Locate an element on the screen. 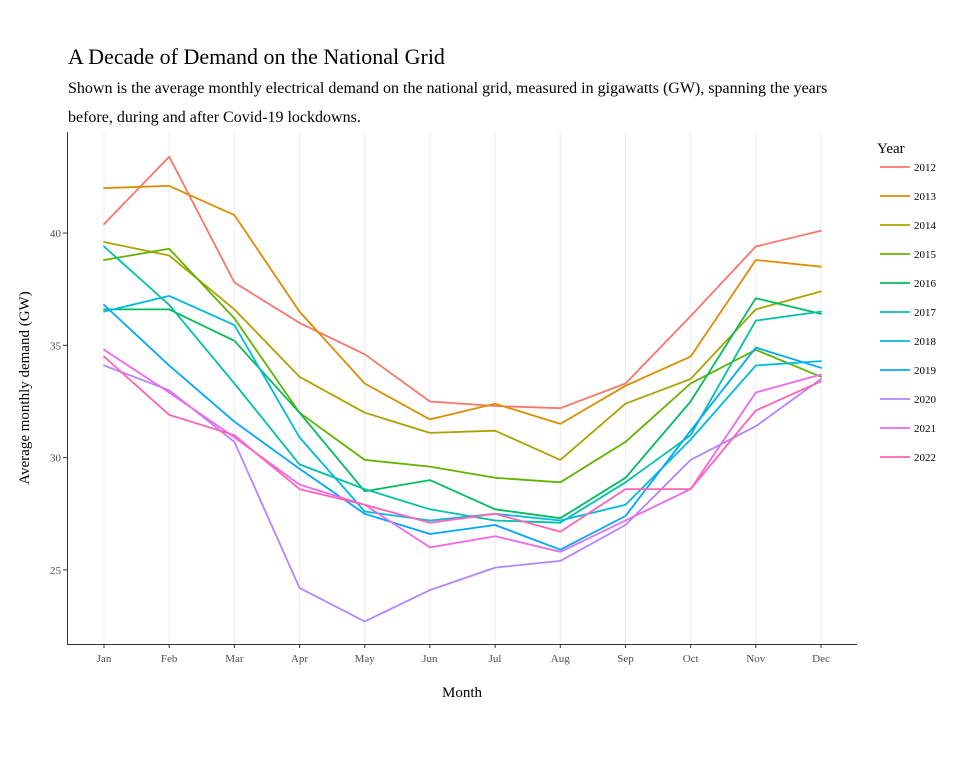  x-tick-label-mar: Mar is located at coordinates (234, 659).